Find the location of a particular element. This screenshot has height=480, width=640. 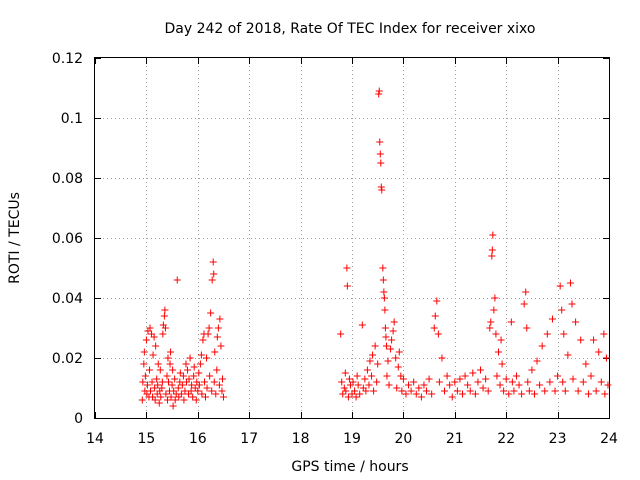

y-tick-label: 0.06 is located at coordinates (67, 239).